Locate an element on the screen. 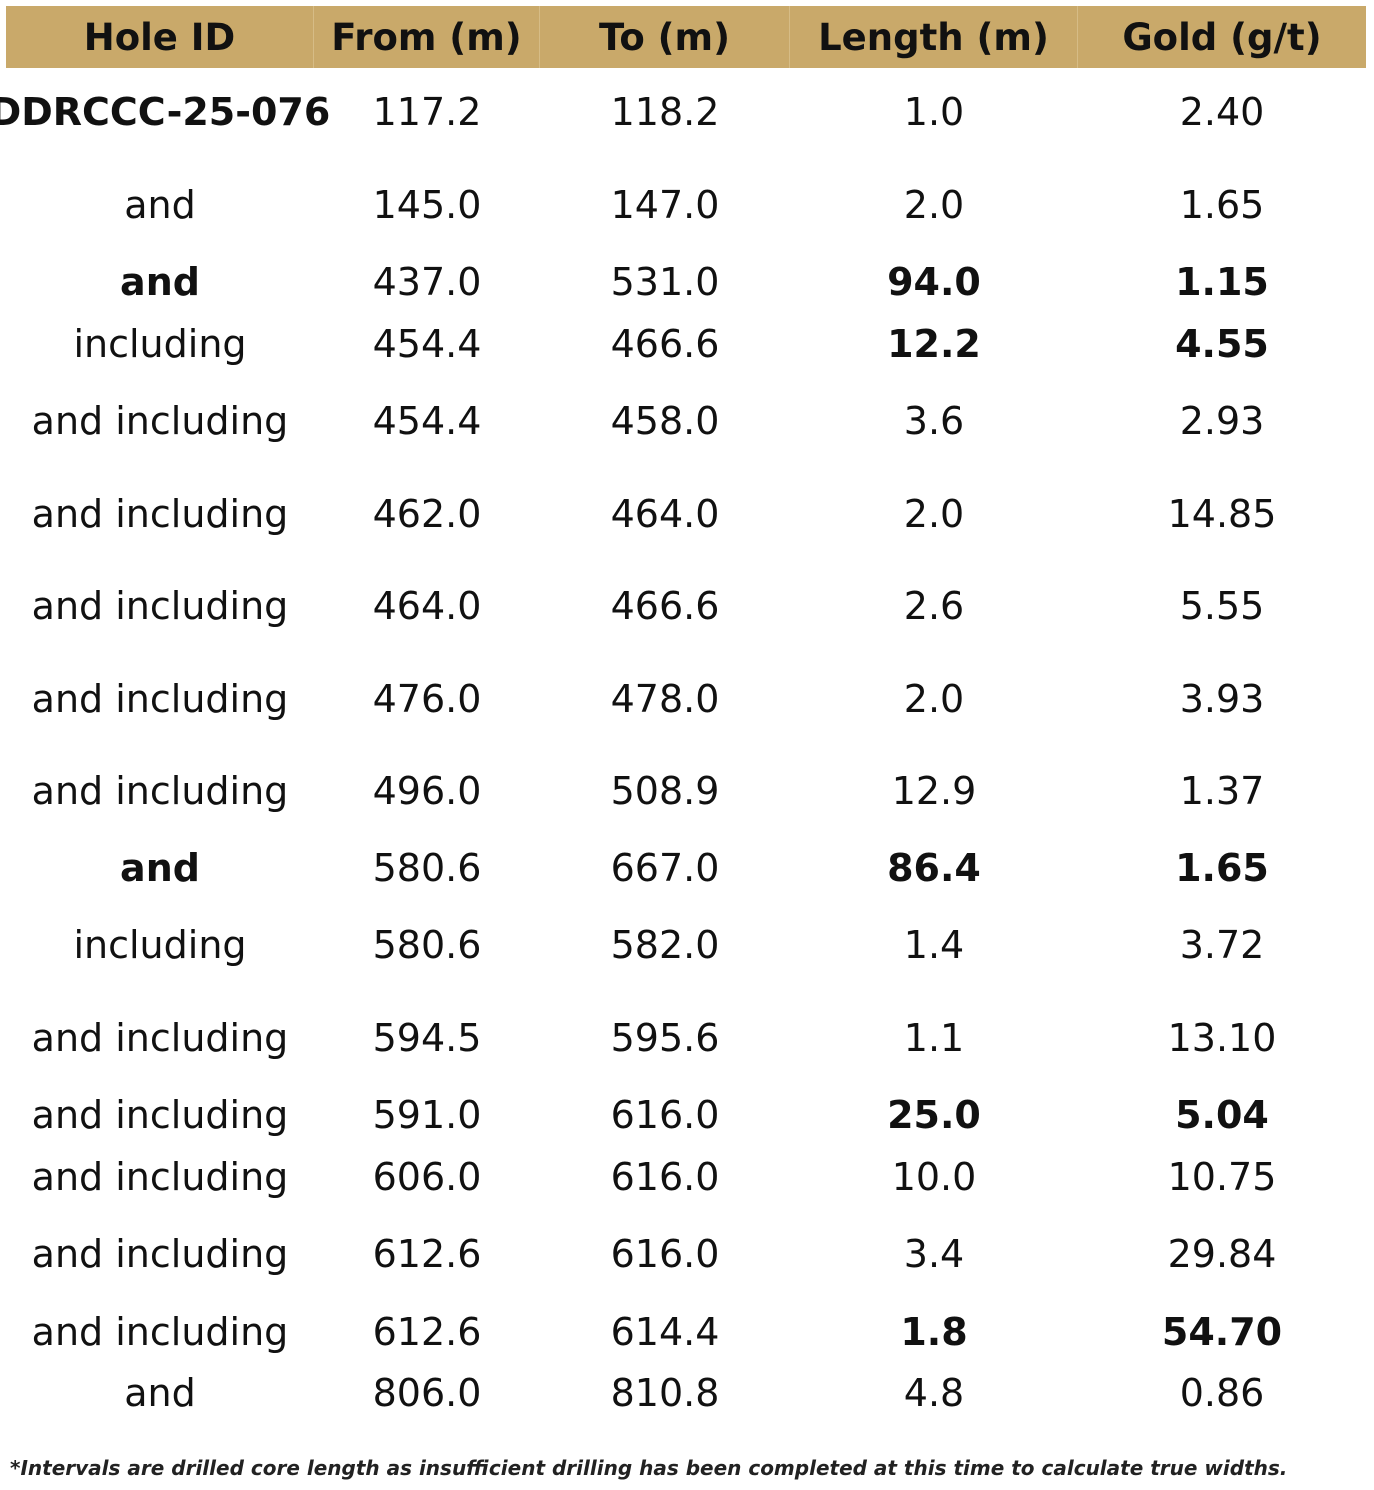 The height and width of the screenshot is (1490, 1374). table-row: including 454.4 466.6 12.2 4.55 is located at coordinates (686, 344).